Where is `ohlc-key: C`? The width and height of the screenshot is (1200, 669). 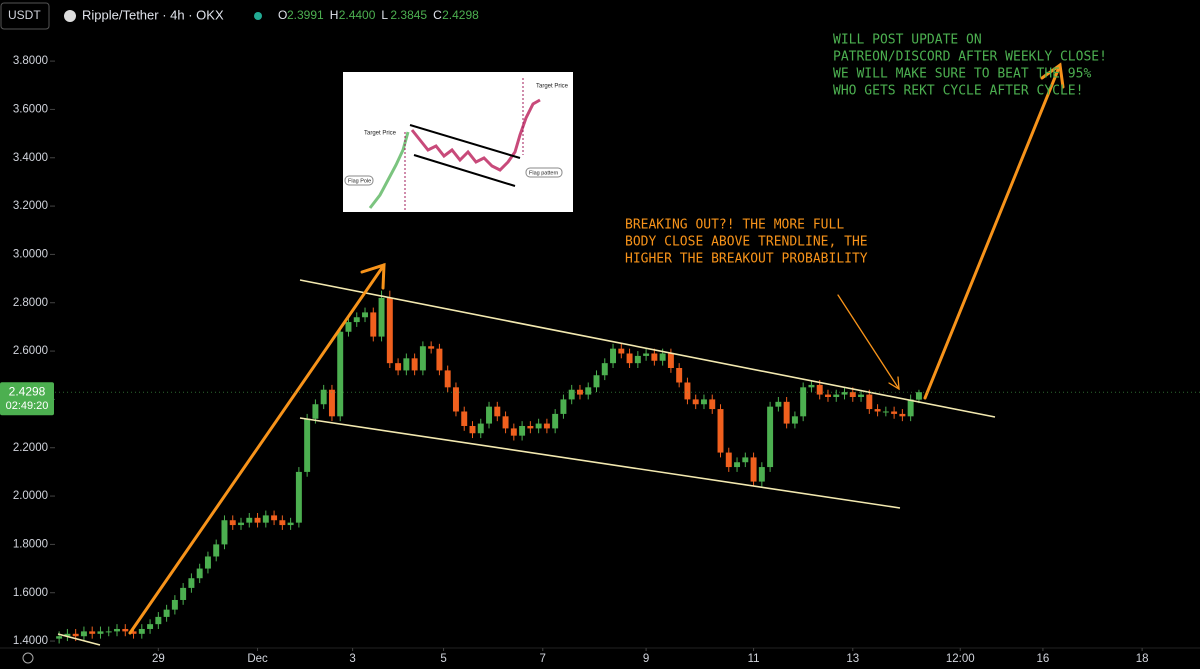
ohlc-key: C is located at coordinates (437, 15).